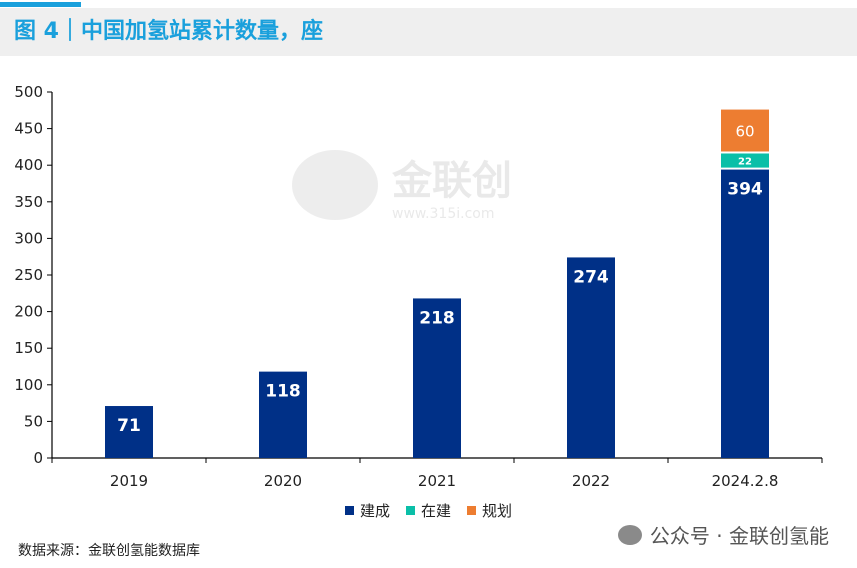 This screenshot has height=568, width=857. I want to click on y-tick-label: 50, so click(33, 421).